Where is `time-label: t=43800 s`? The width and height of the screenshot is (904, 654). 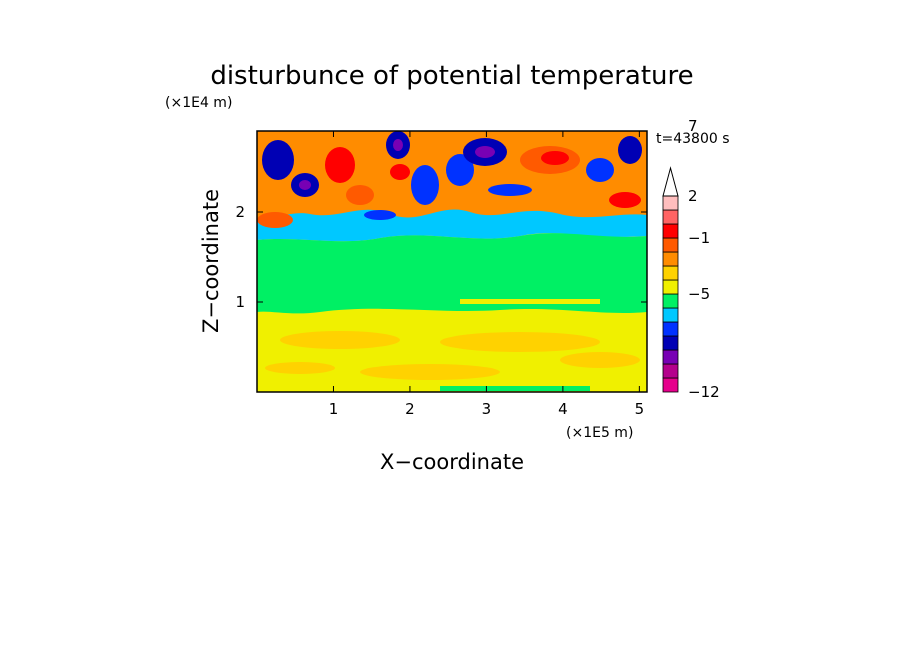 time-label: t=43800 s is located at coordinates (693, 139).